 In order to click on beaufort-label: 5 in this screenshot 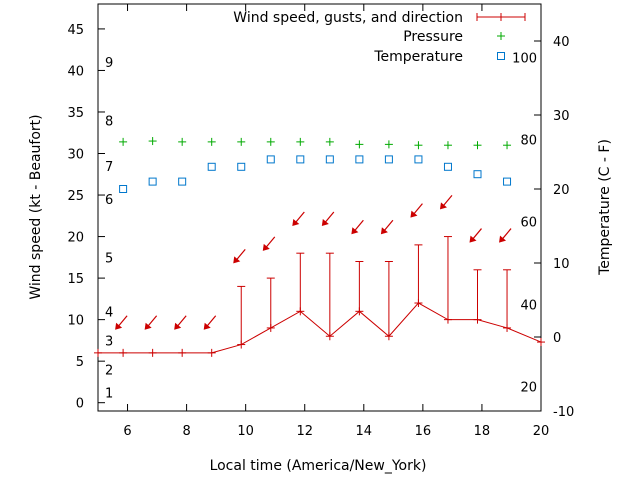, I will do `click(109, 258)`.